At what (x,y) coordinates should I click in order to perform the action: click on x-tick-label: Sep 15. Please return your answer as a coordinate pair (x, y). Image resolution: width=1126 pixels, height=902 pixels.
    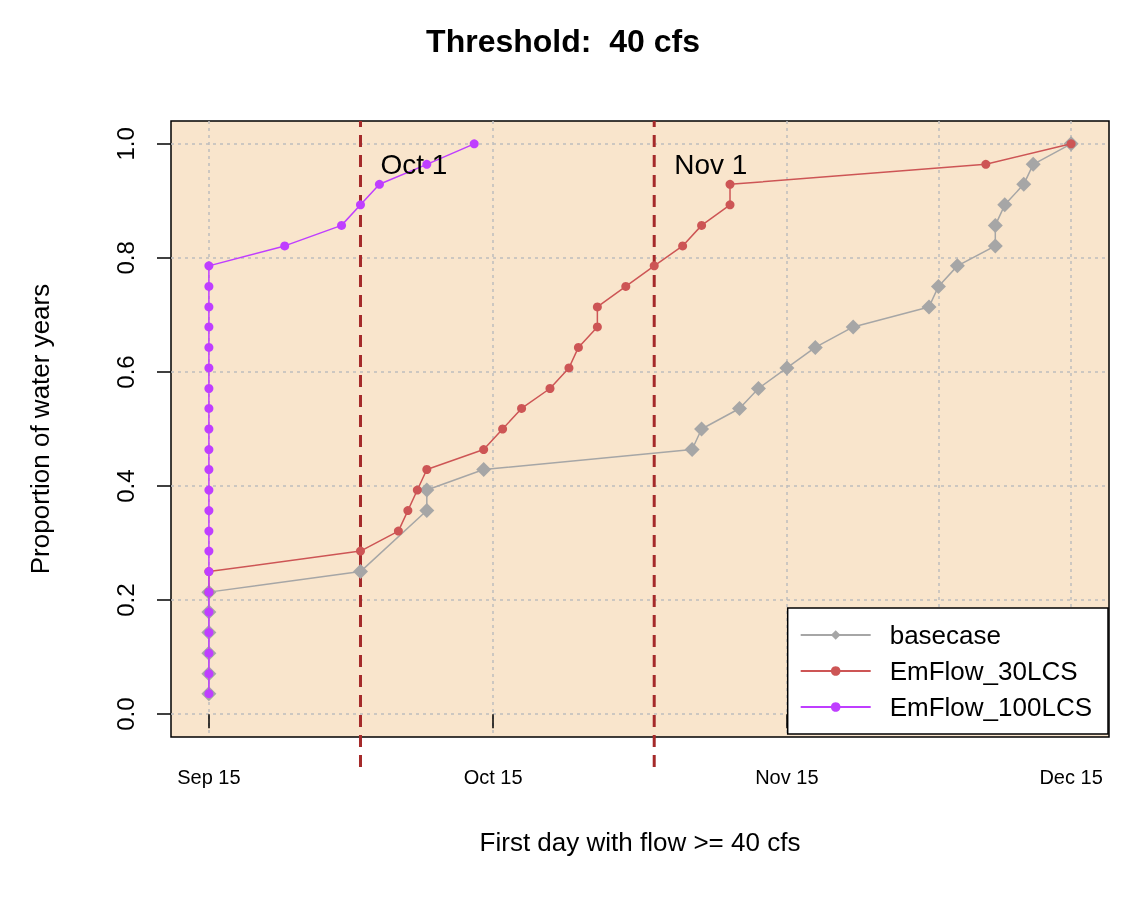
    Looking at the image, I should click on (209, 777).